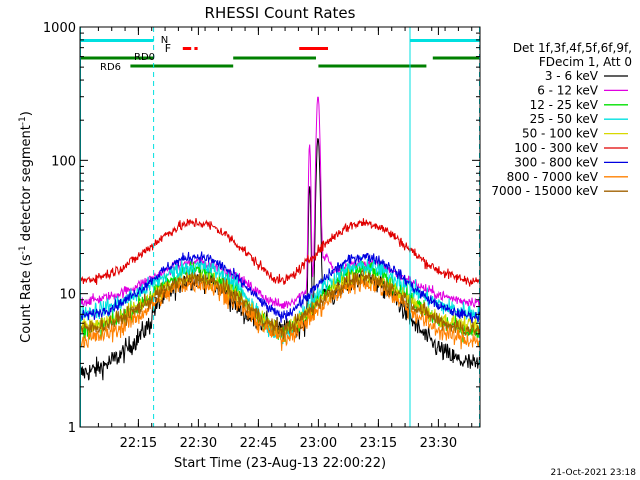 This screenshot has width=640, height=480. What do you see at coordinates (26, 185) in the screenshot?
I see `y-axis-label-mid: detector segment` at bounding box center [26, 185].